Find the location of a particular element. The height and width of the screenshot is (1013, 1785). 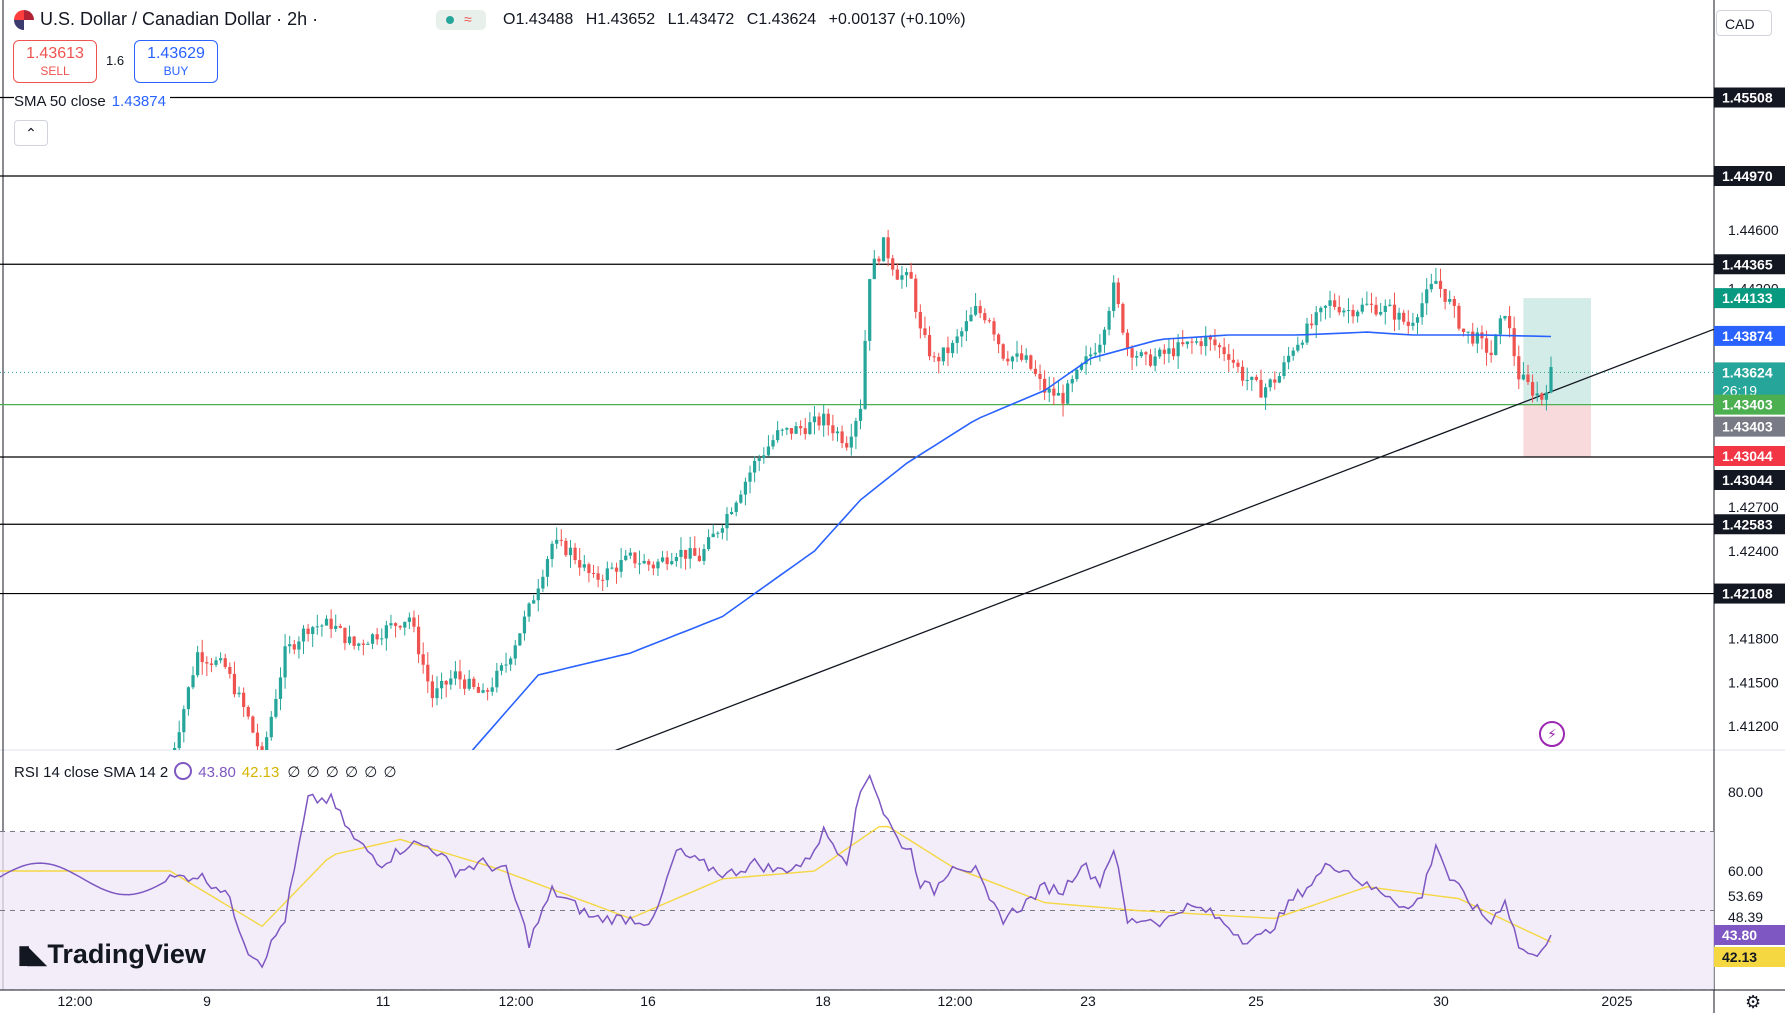

buy-button: 1.43629 BUY is located at coordinates (176, 61).